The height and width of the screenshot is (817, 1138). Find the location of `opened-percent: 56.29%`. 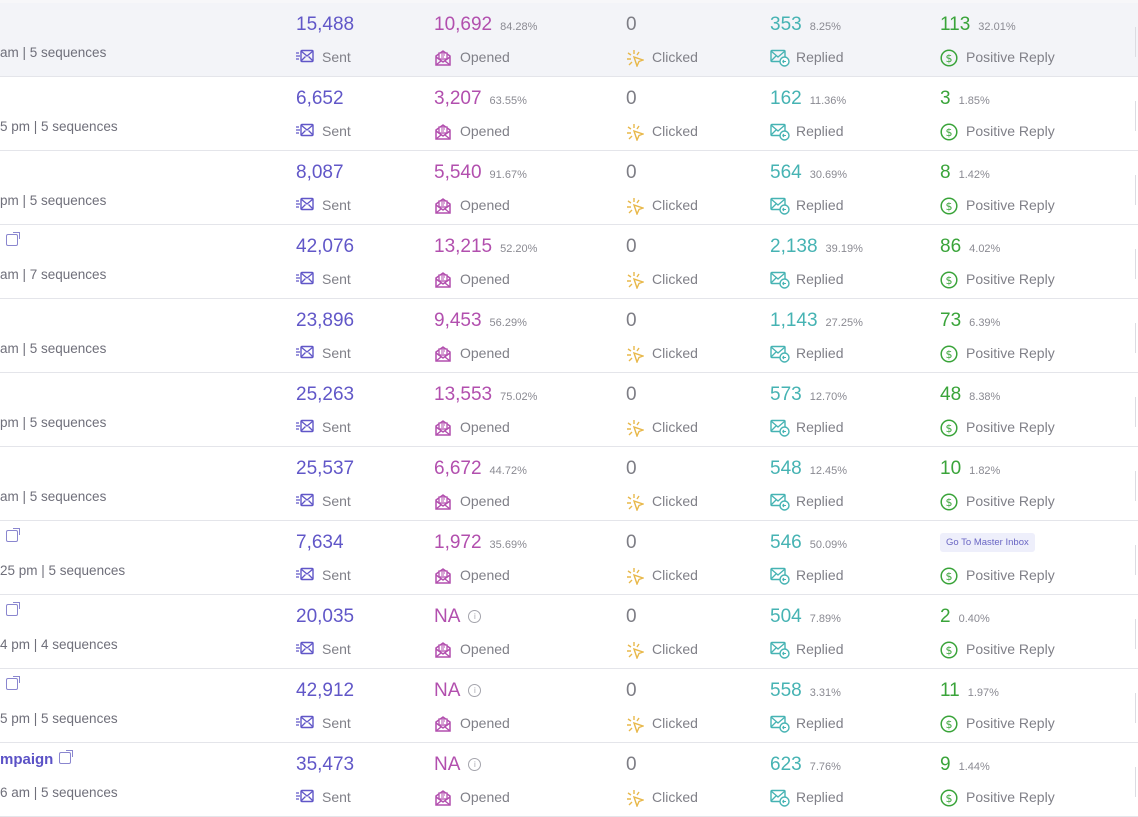

opened-percent: 56.29% is located at coordinates (508, 323).